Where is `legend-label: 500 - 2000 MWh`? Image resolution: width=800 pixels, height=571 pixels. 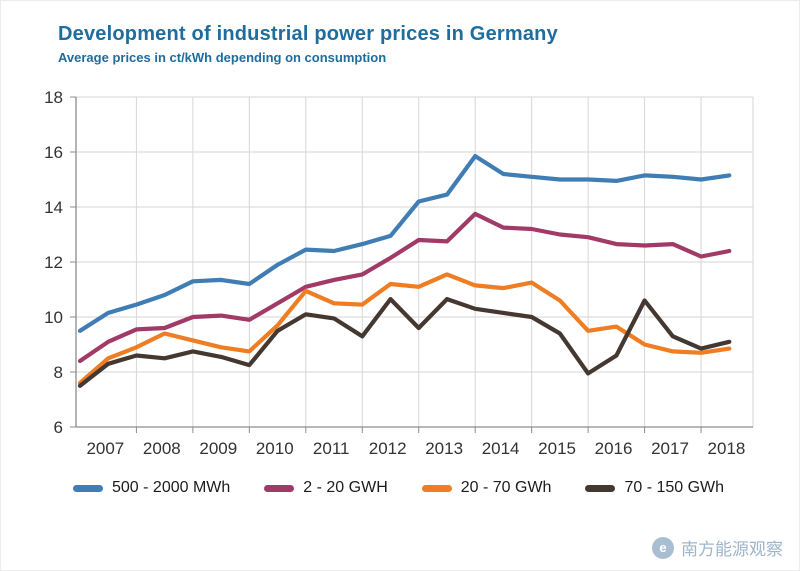
legend-label: 500 - 2000 MWh is located at coordinates (171, 487).